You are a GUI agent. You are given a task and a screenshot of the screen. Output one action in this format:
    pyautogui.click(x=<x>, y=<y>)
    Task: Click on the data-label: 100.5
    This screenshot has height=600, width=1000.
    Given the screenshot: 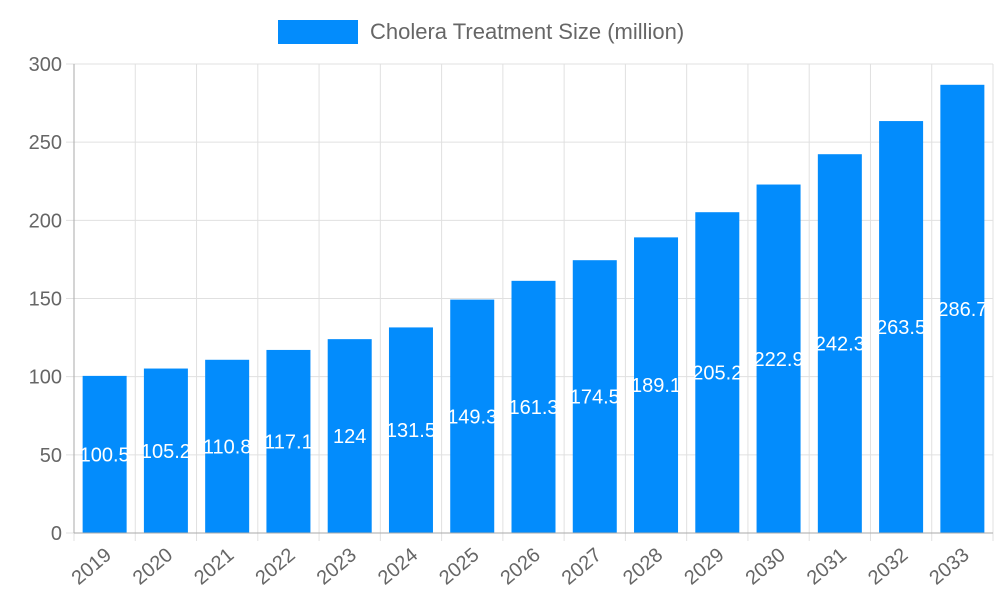 What is the action you would take?
    pyautogui.click(x=105, y=455)
    